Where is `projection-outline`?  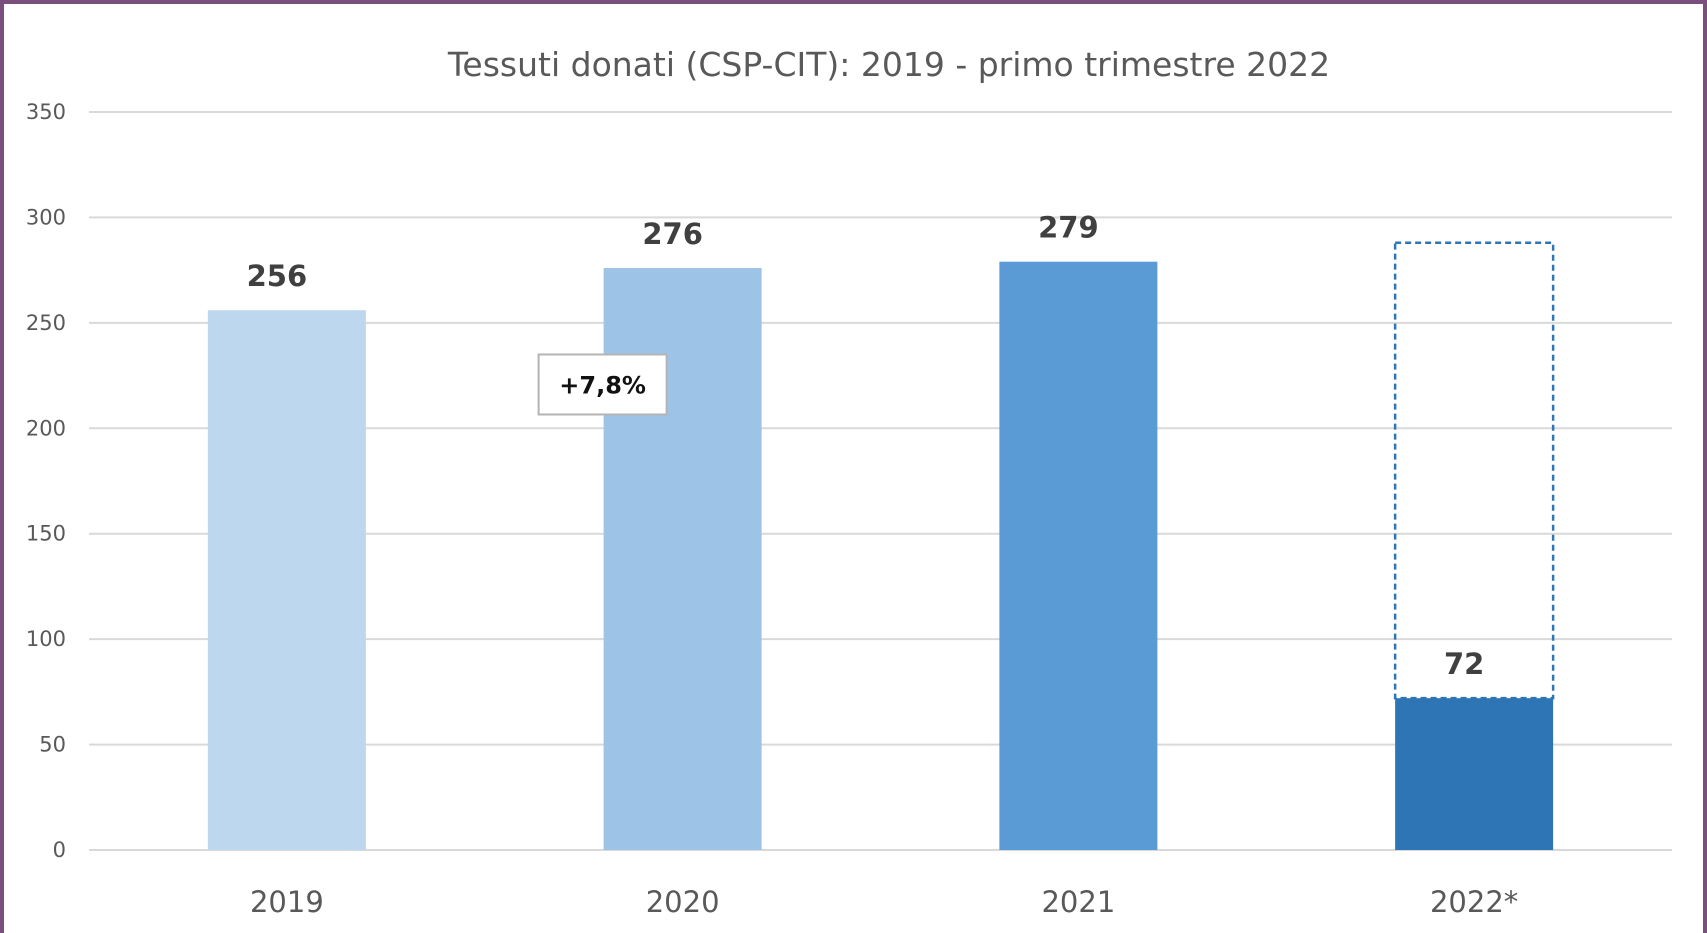 projection-outline is located at coordinates (1474, 470).